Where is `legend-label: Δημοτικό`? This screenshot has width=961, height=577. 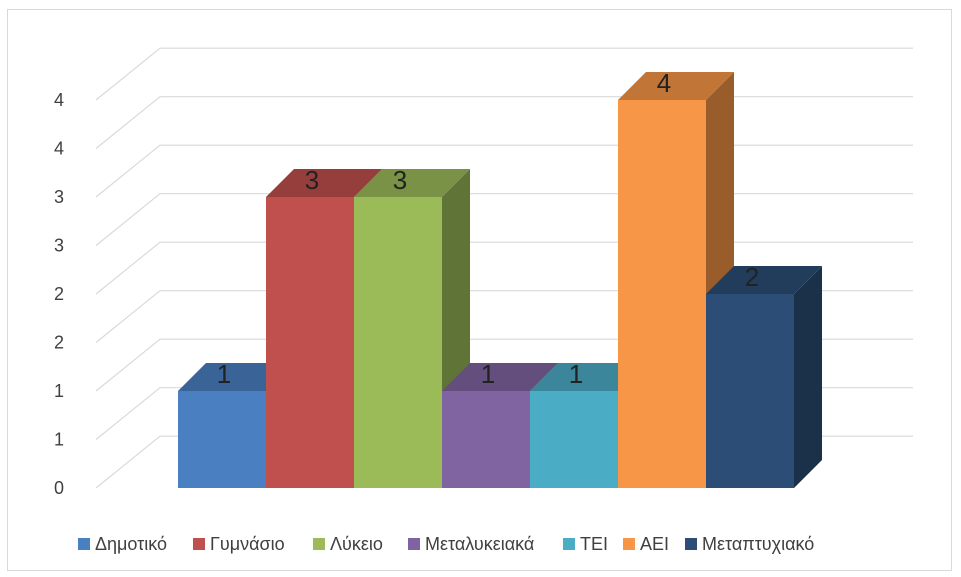 legend-label: Δημοτικό is located at coordinates (131, 544).